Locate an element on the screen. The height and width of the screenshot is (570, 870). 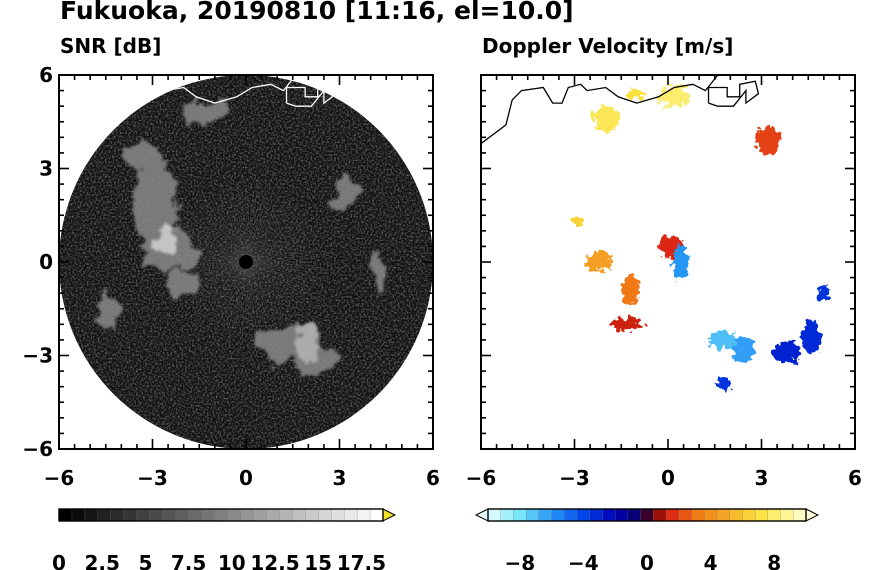
coastline-path-right is located at coordinates (600, 110).